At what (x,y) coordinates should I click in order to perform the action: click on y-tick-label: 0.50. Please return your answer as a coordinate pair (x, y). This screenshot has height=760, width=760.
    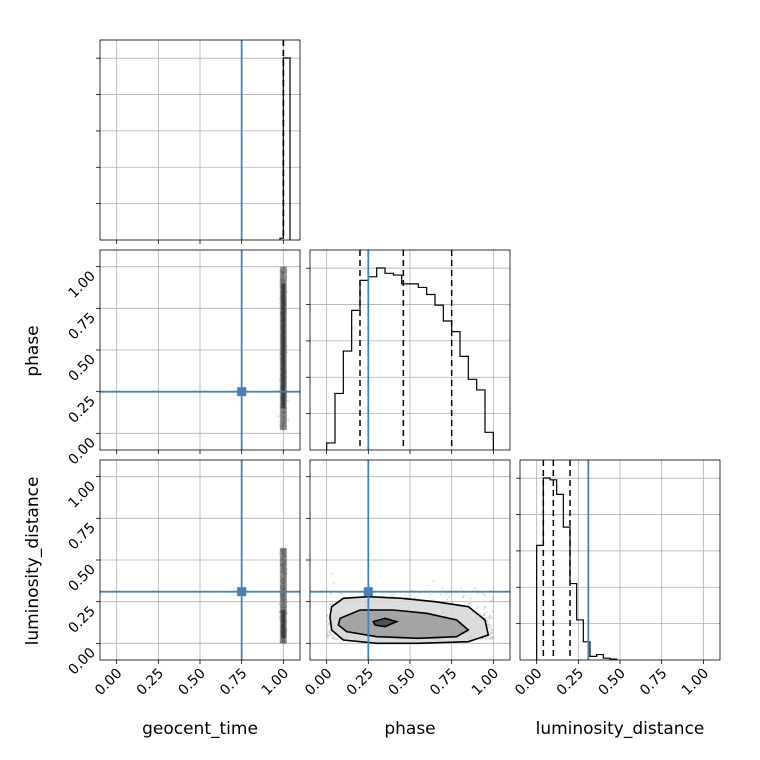
    Looking at the image, I should click on (81, 578).